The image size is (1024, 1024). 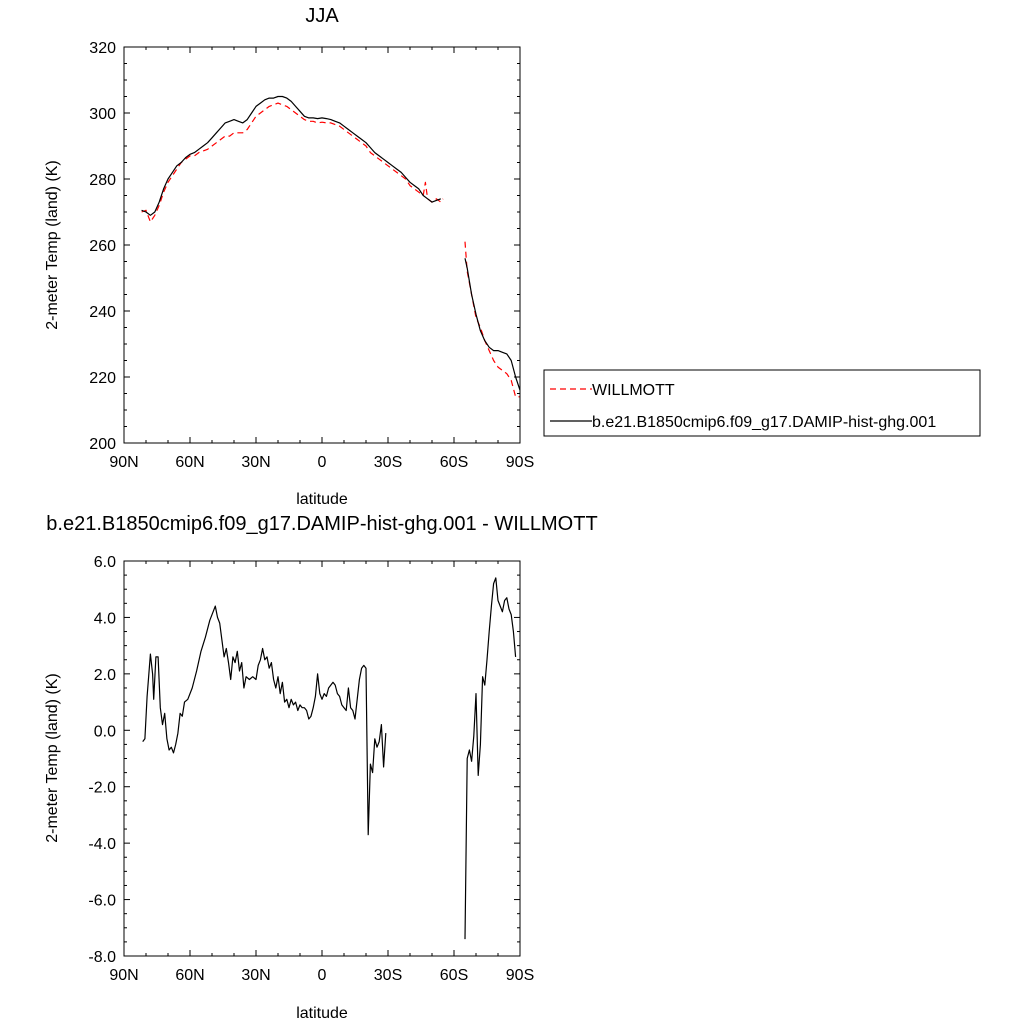 I want to click on legend-label-willmott: WILLMOTT, so click(x=633, y=390).